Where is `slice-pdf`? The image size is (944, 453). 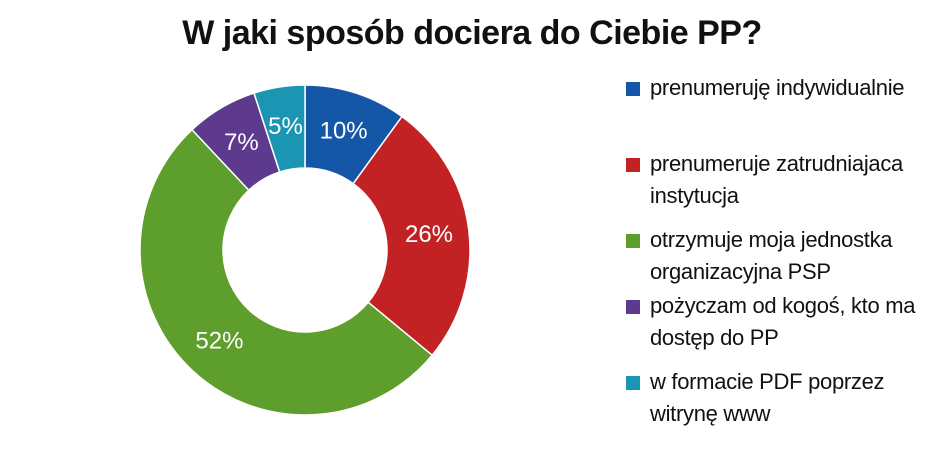
slice-pdf is located at coordinates (279, 128).